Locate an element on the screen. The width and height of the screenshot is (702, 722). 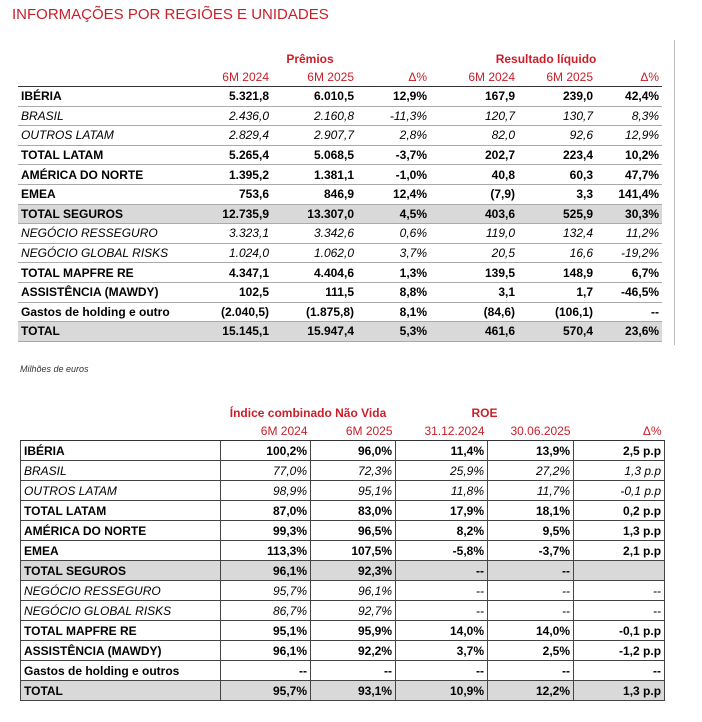
cell: (2.040,5) is located at coordinates (231, 312).